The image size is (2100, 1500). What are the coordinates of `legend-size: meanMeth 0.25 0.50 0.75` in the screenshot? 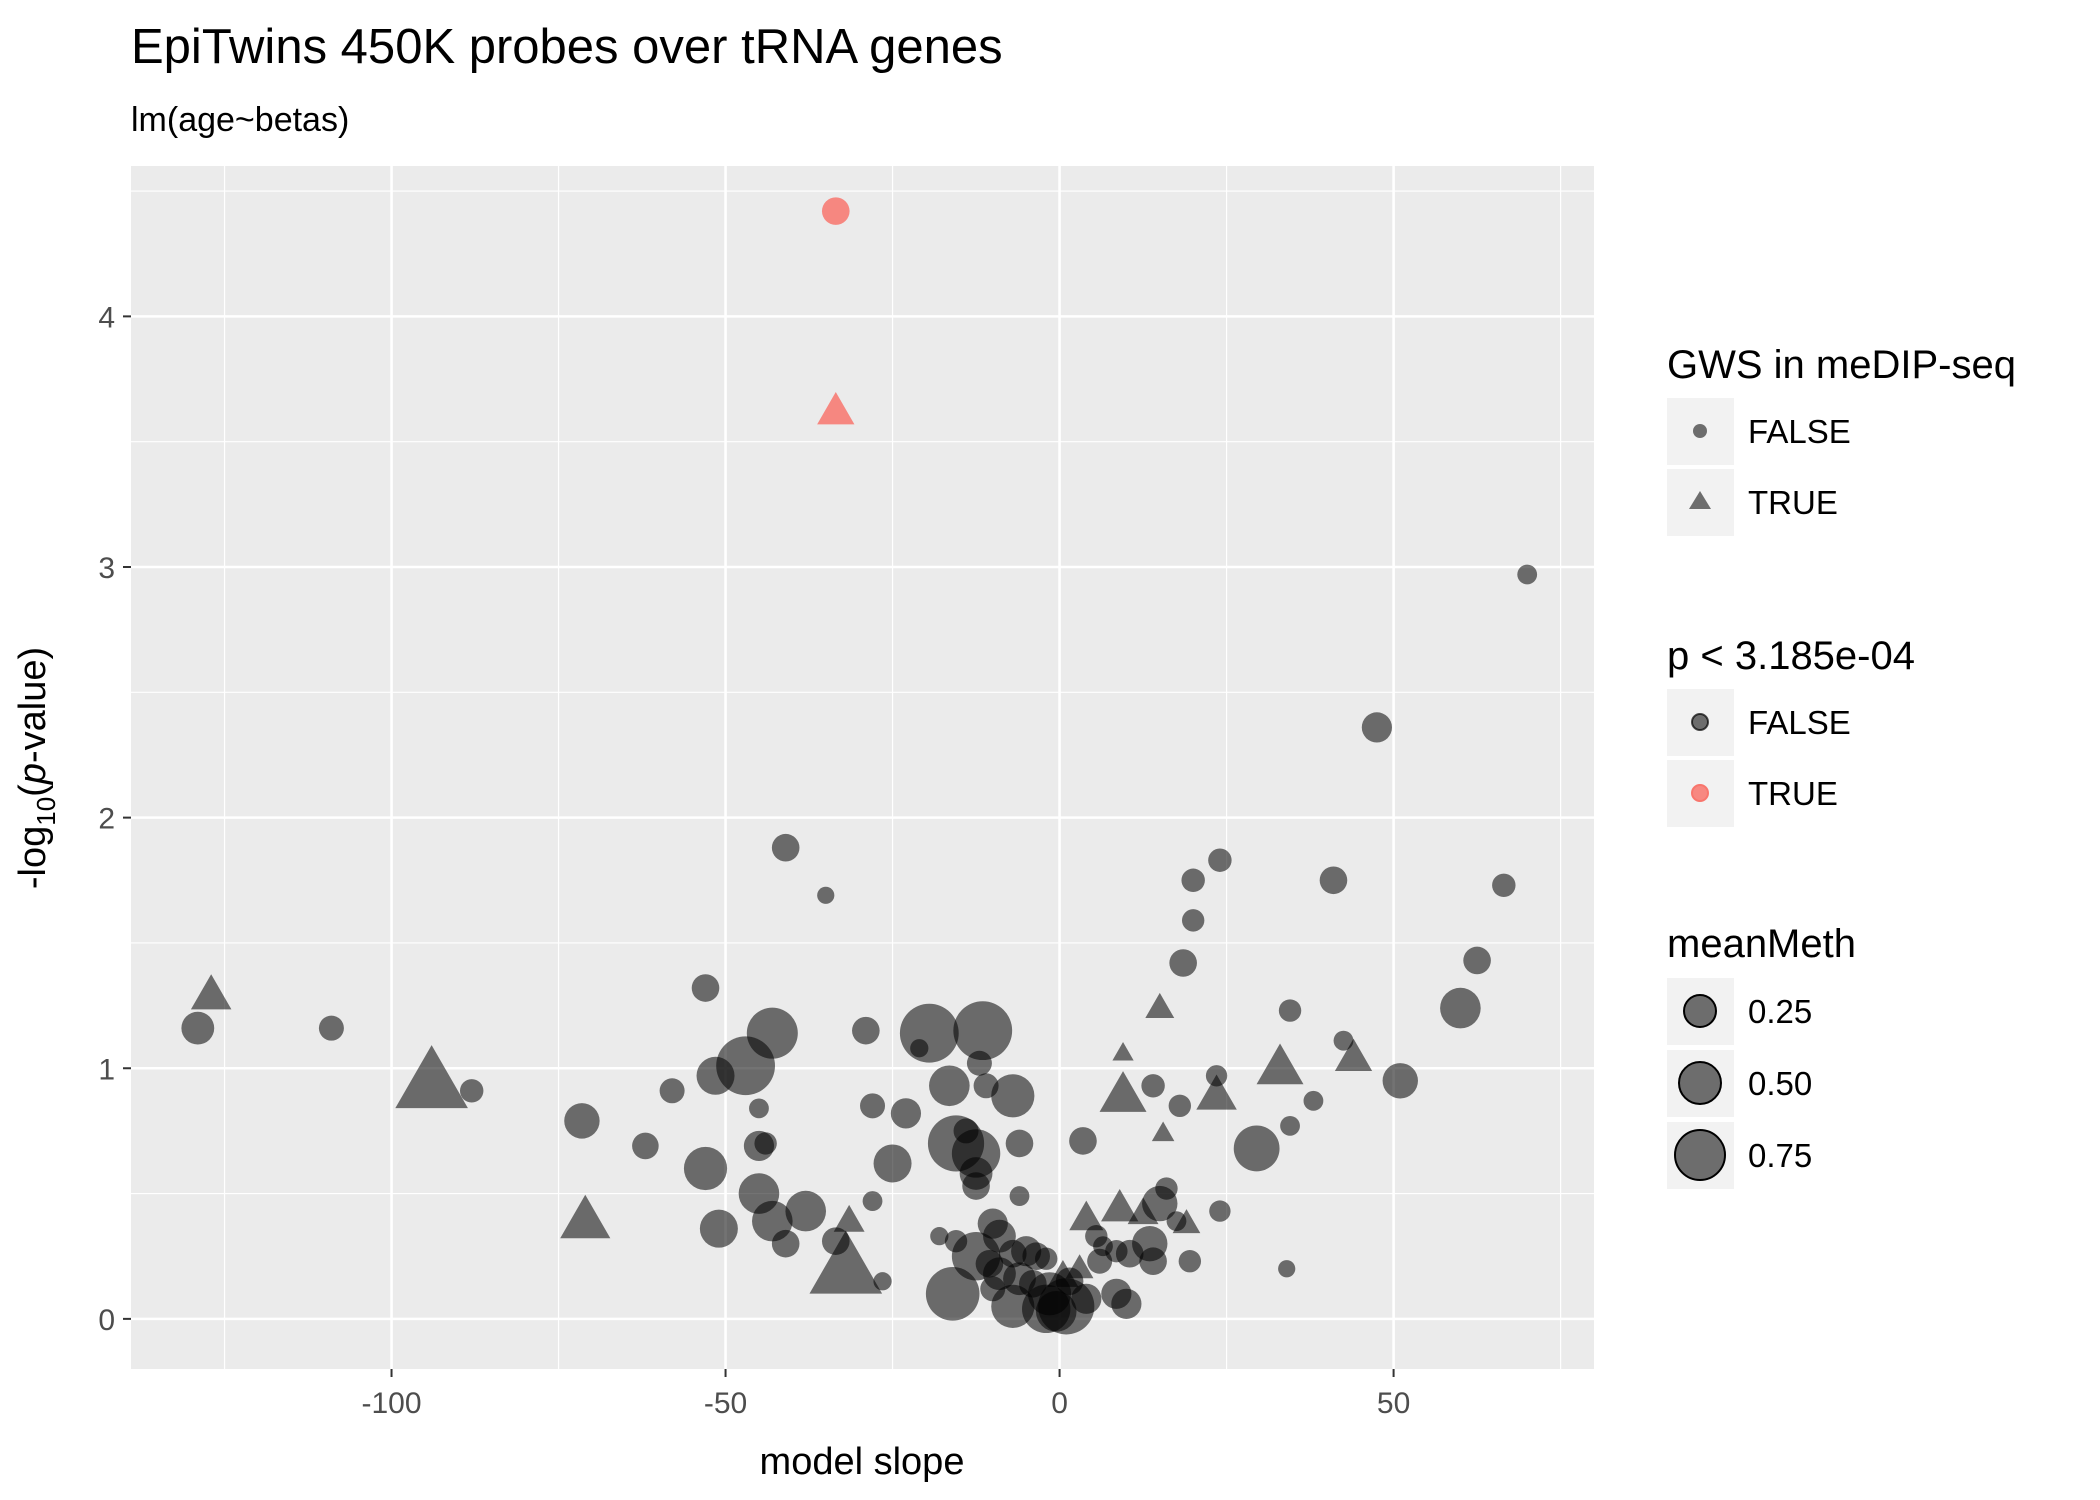 It's located at (1761, 1055).